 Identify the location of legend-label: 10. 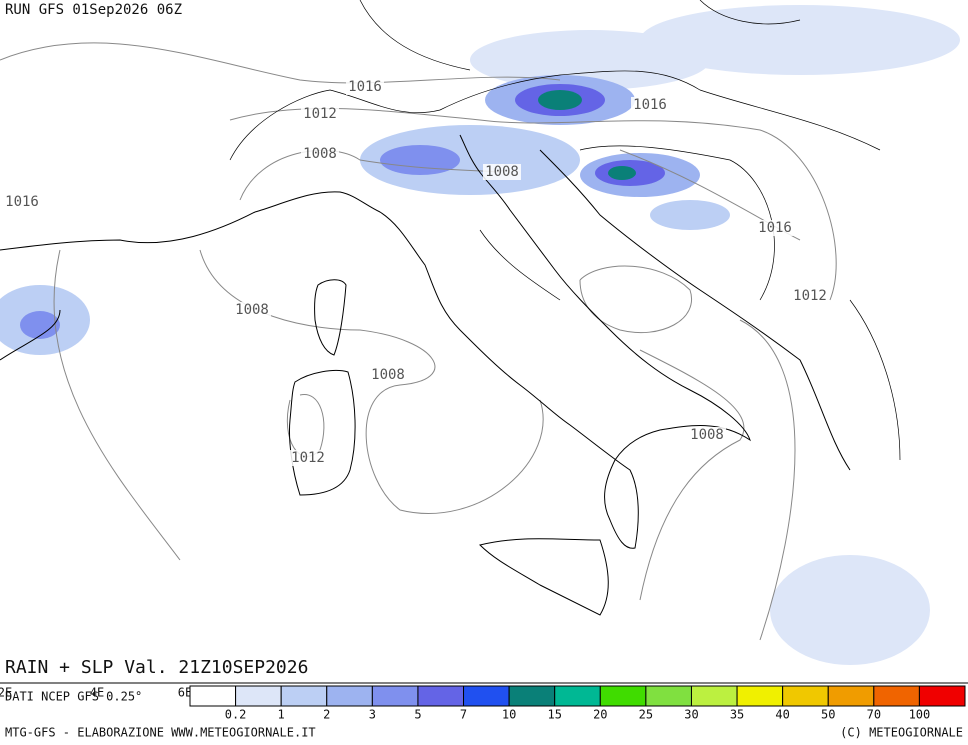
(509, 715).